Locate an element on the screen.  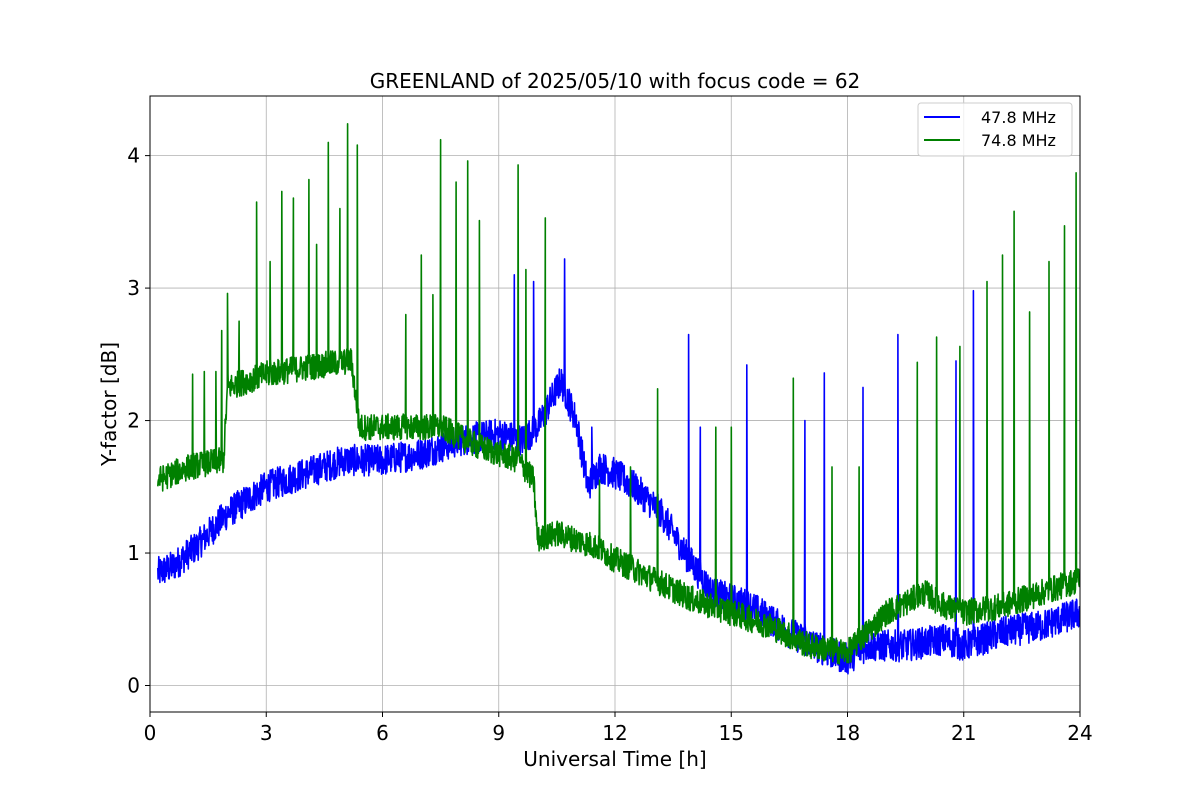
y-tick-label: 1 is located at coordinates (133, 553).